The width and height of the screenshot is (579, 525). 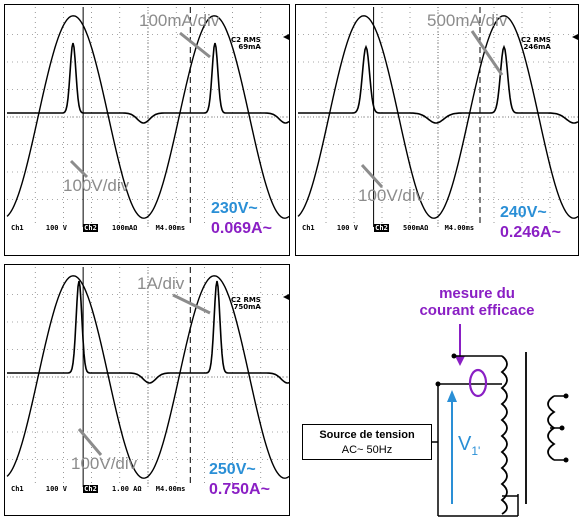 I want to click on voltage-label-v1: V1', so click(x=469, y=445).